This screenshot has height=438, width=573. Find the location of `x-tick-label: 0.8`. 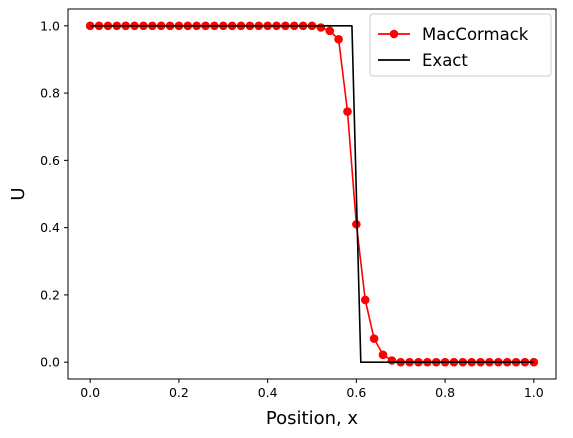

x-tick-label: 0.8 is located at coordinates (445, 392).